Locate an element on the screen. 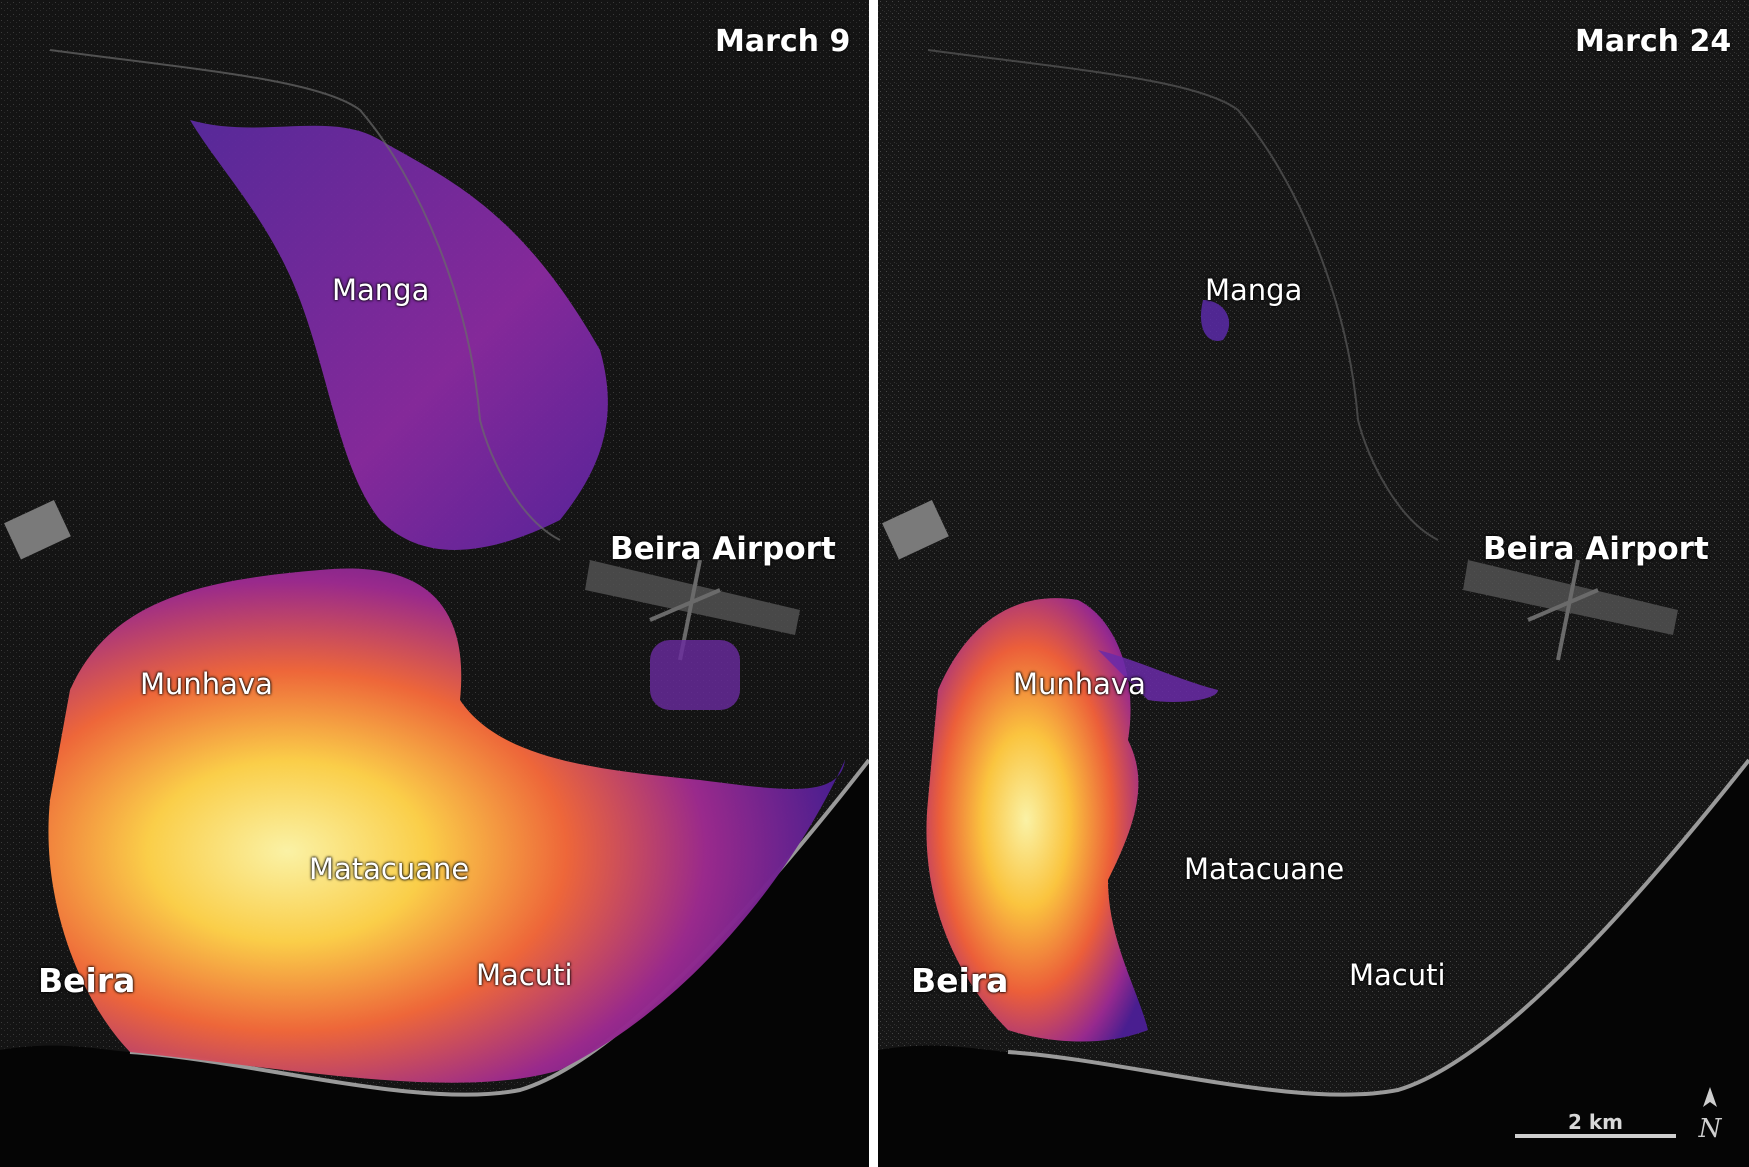 This screenshot has width=1749, height=1167. scale-bar is located at coordinates (1595, 1136).